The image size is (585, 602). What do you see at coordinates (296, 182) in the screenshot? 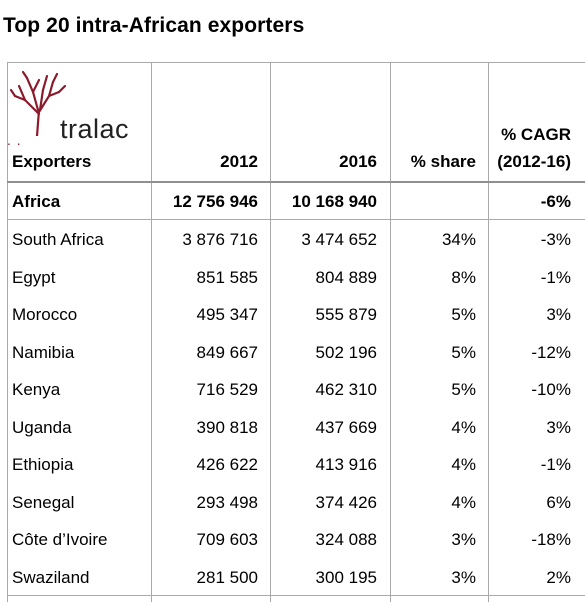
I see `header-divider` at bounding box center [296, 182].